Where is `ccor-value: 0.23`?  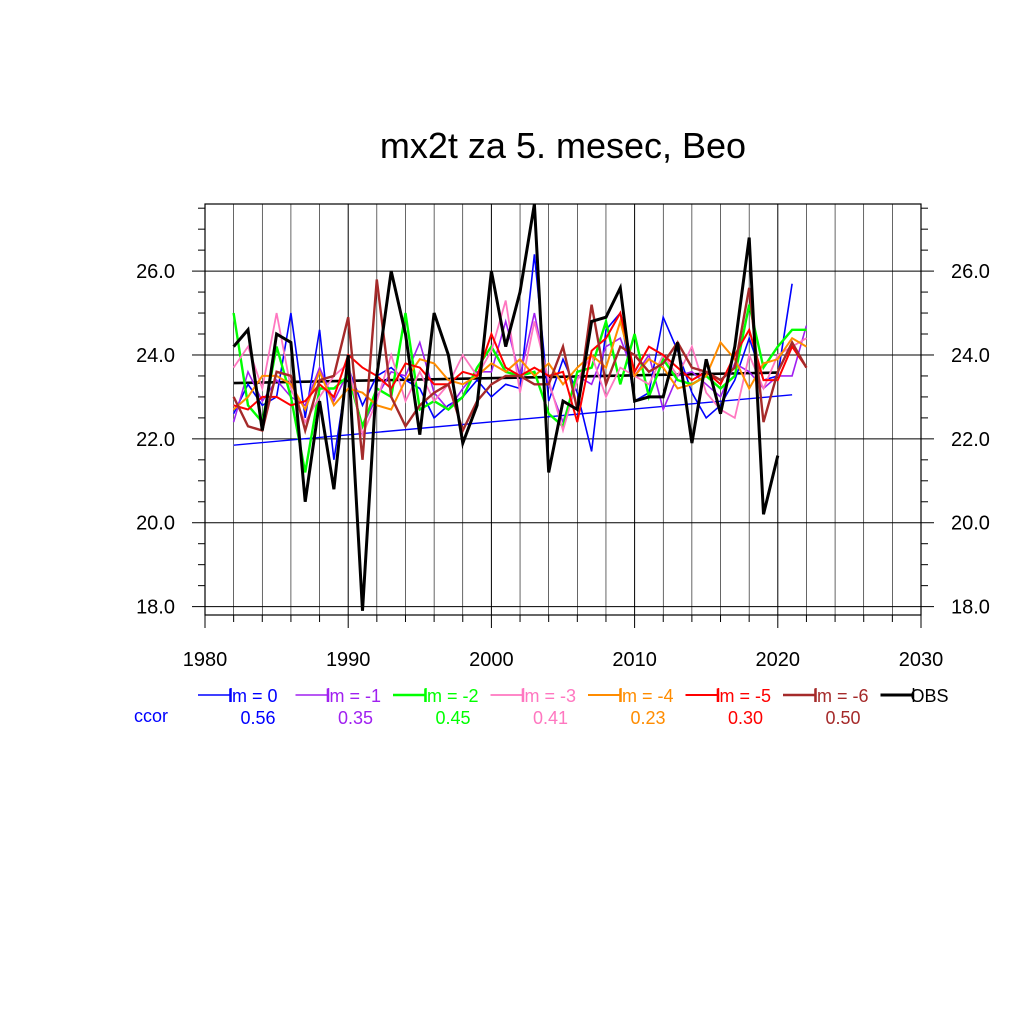 ccor-value: 0.23 is located at coordinates (647, 718).